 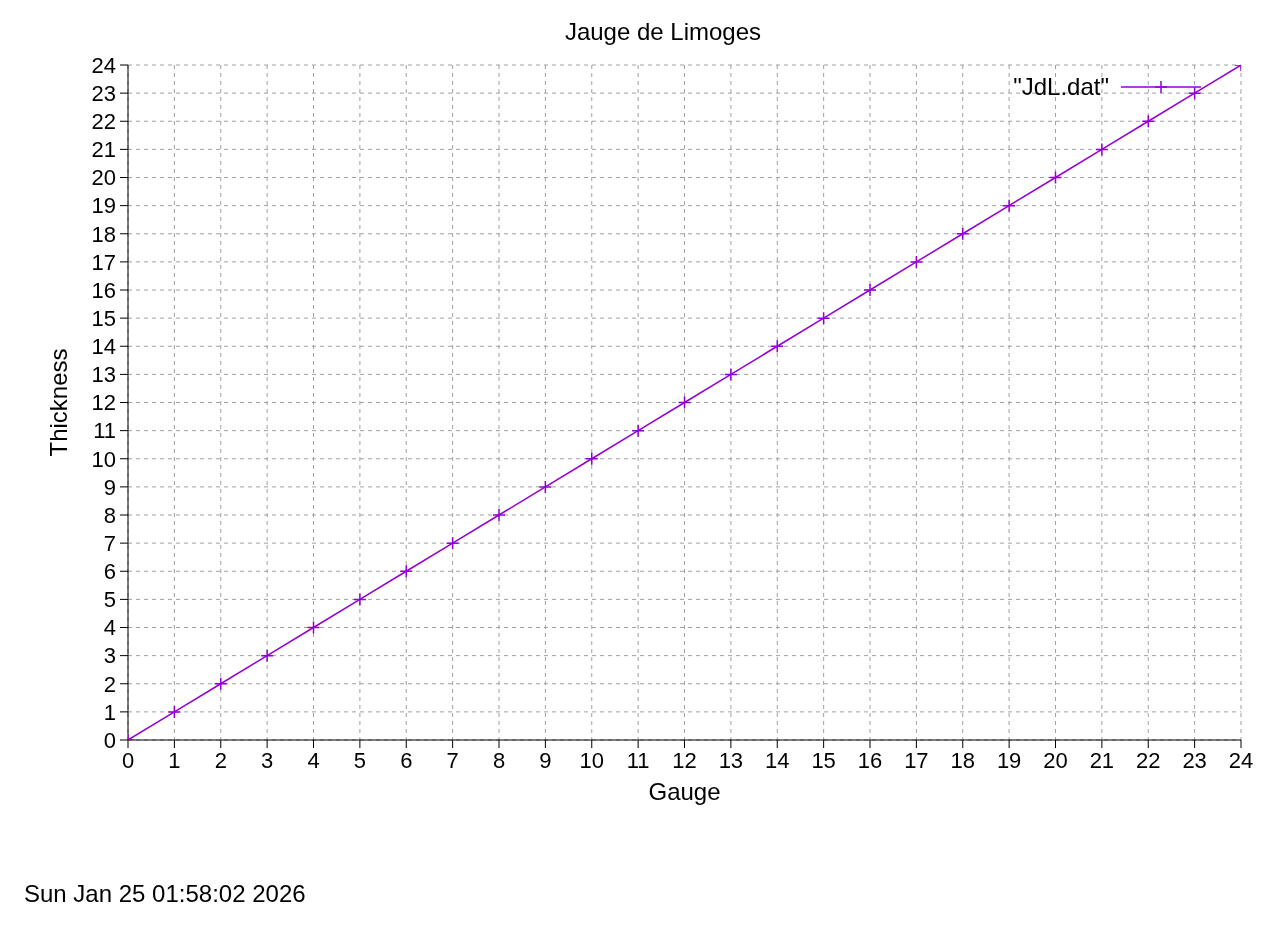 What do you see at coordinates (1009, 760) in the screenshot?
I see `x-tick-label: 19` at bounding box center [1009, 760].